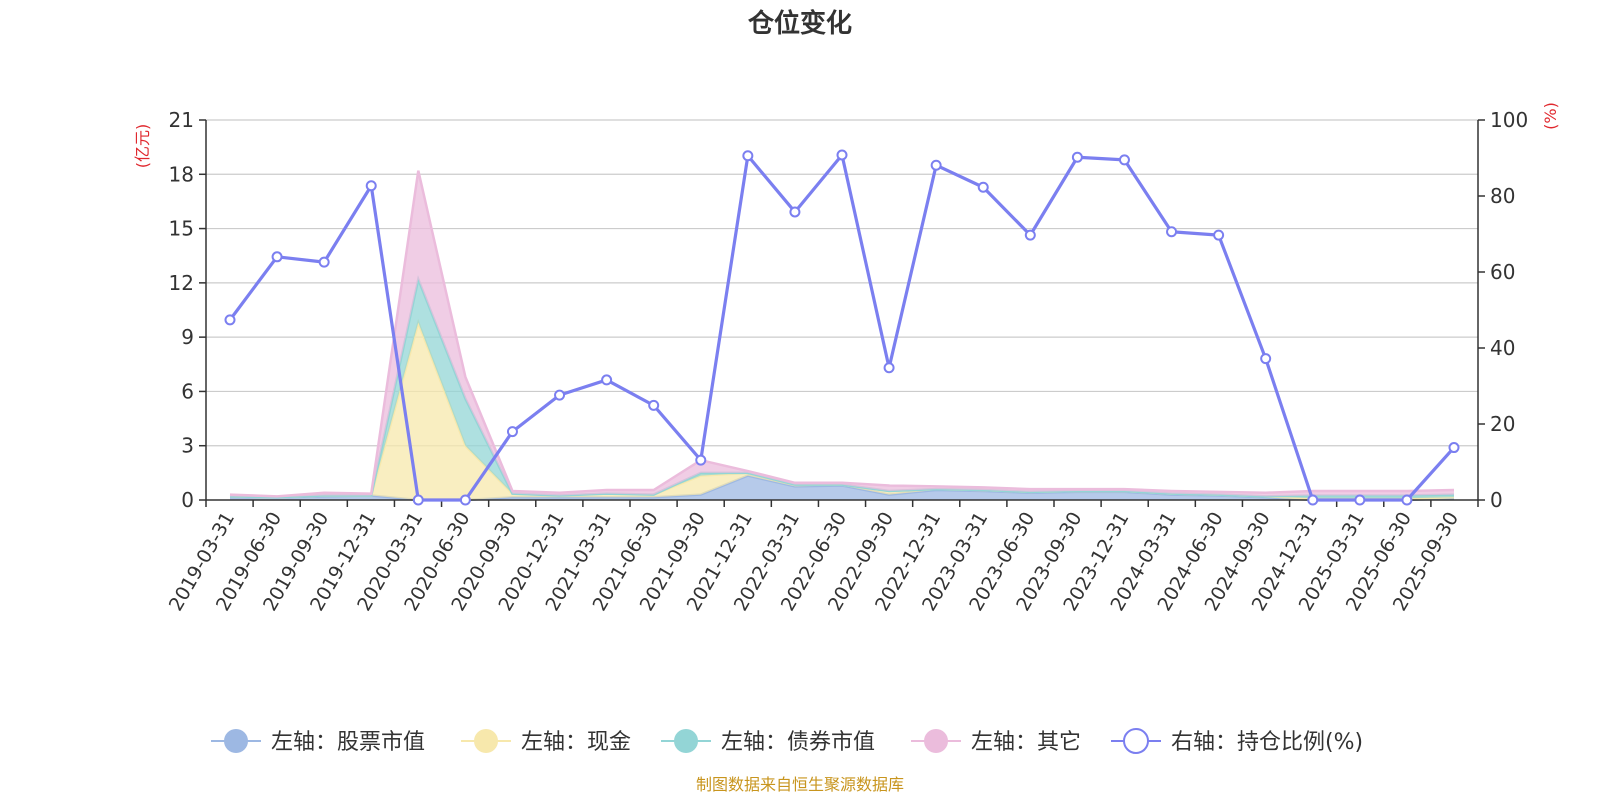 The width and height of the screenshot is (1600, 800). Describe the element at coordinates (1267, 742) in the screenshot. I see `legend-label: 右轴：持仓比例(%)` at that location.